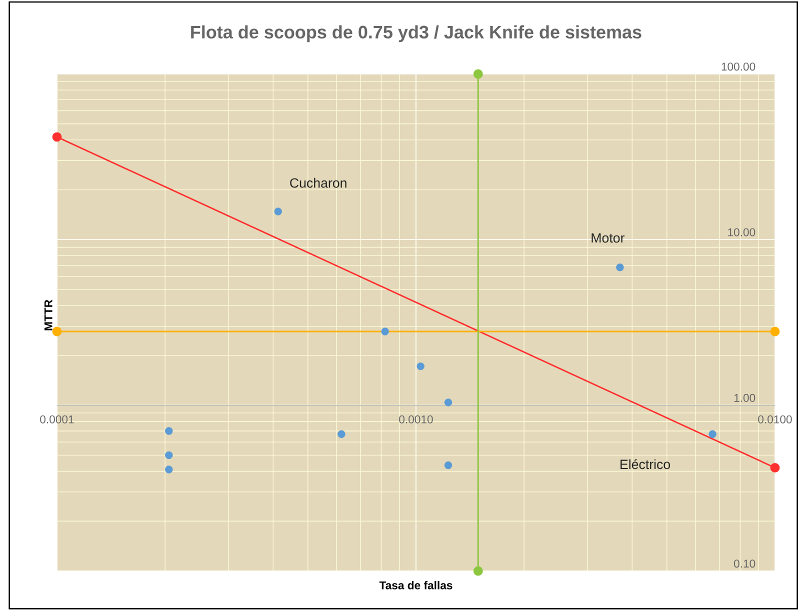 The height and width of the screenshot is (610, 803). Describe the element at coordinates (745, 398) in the screenshot. I see `y-tick-label: 1.00` at that location.